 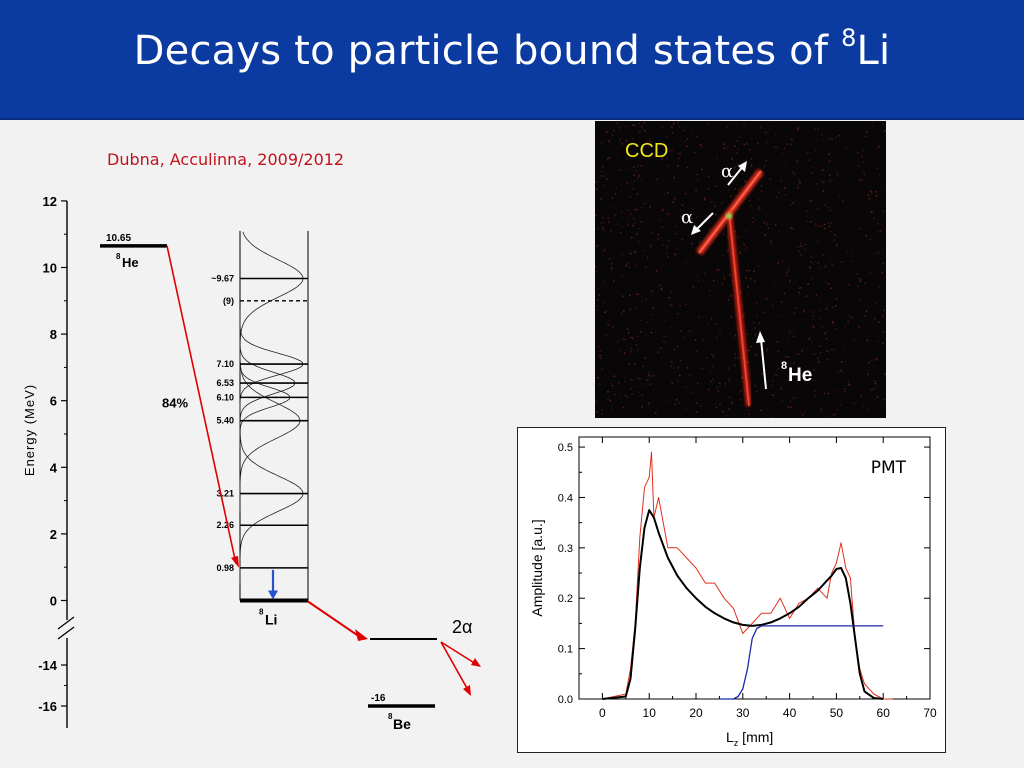 What do you see at coordinates (696, 230) in the screenshot?
I see `alpha-arrow-left-head` at bounding box center [696, 230].